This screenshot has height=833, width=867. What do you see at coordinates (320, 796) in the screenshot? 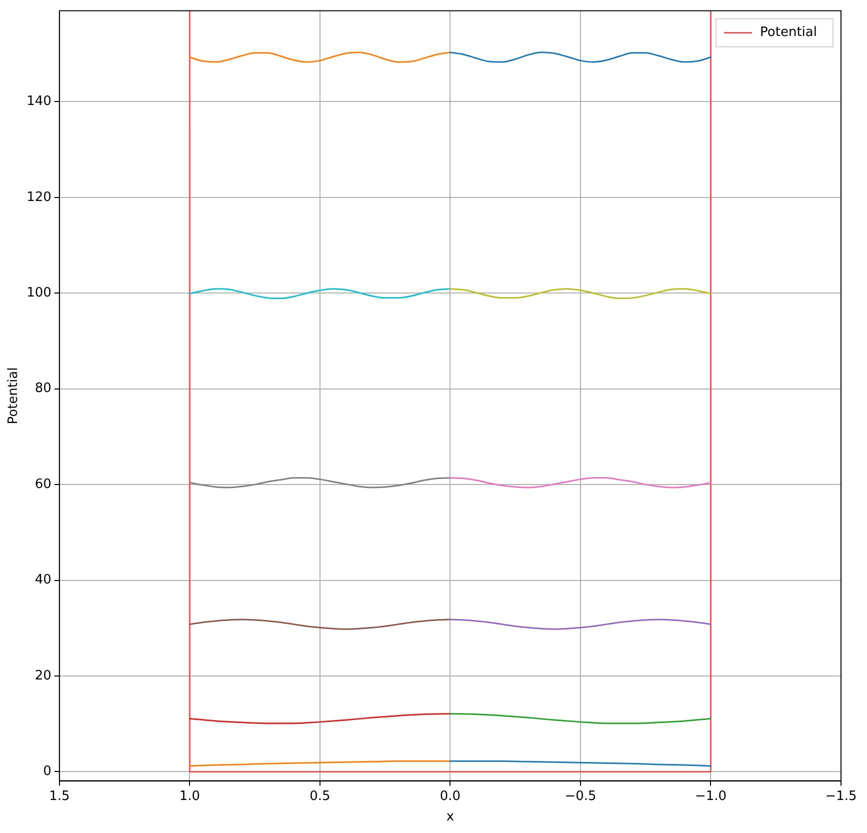
I see `x-tick-label: 0.5` at bounding box center [320, 796].